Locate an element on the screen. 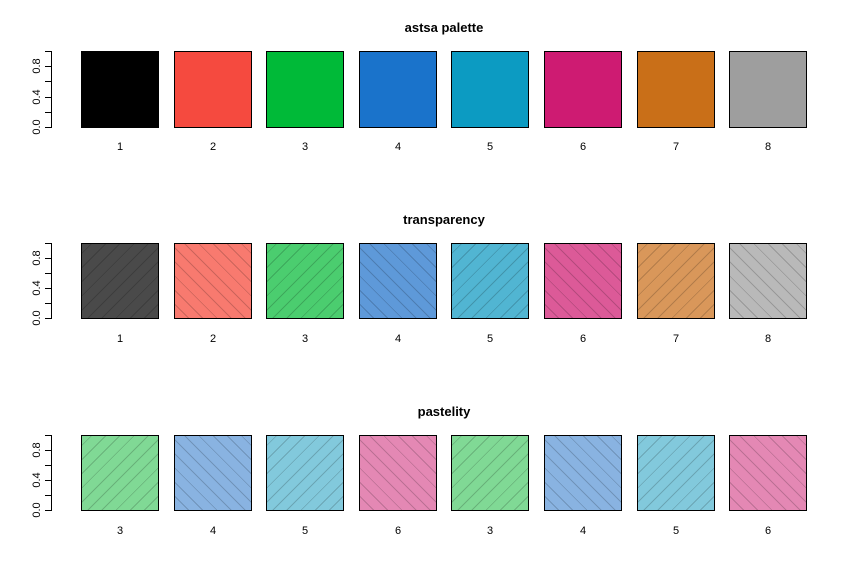 This screenshot has height=576, width=864. panel-title: astsa palette is located at coordinates (444, 27).